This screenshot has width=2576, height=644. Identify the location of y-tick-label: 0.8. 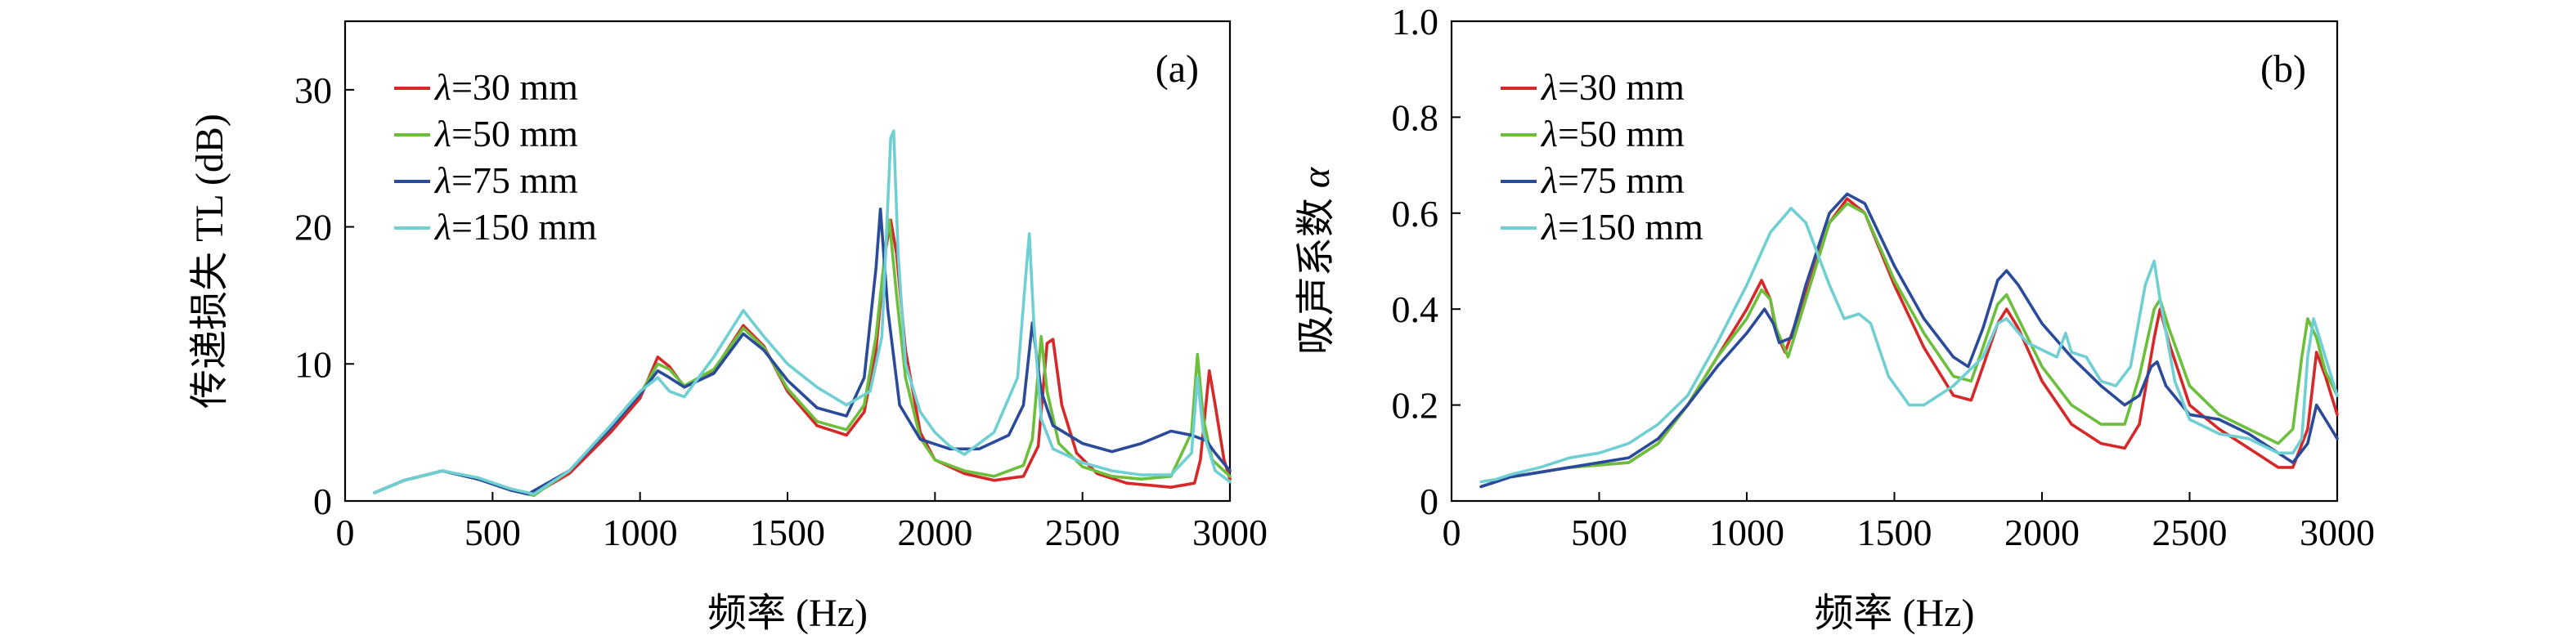
(1415, 117).